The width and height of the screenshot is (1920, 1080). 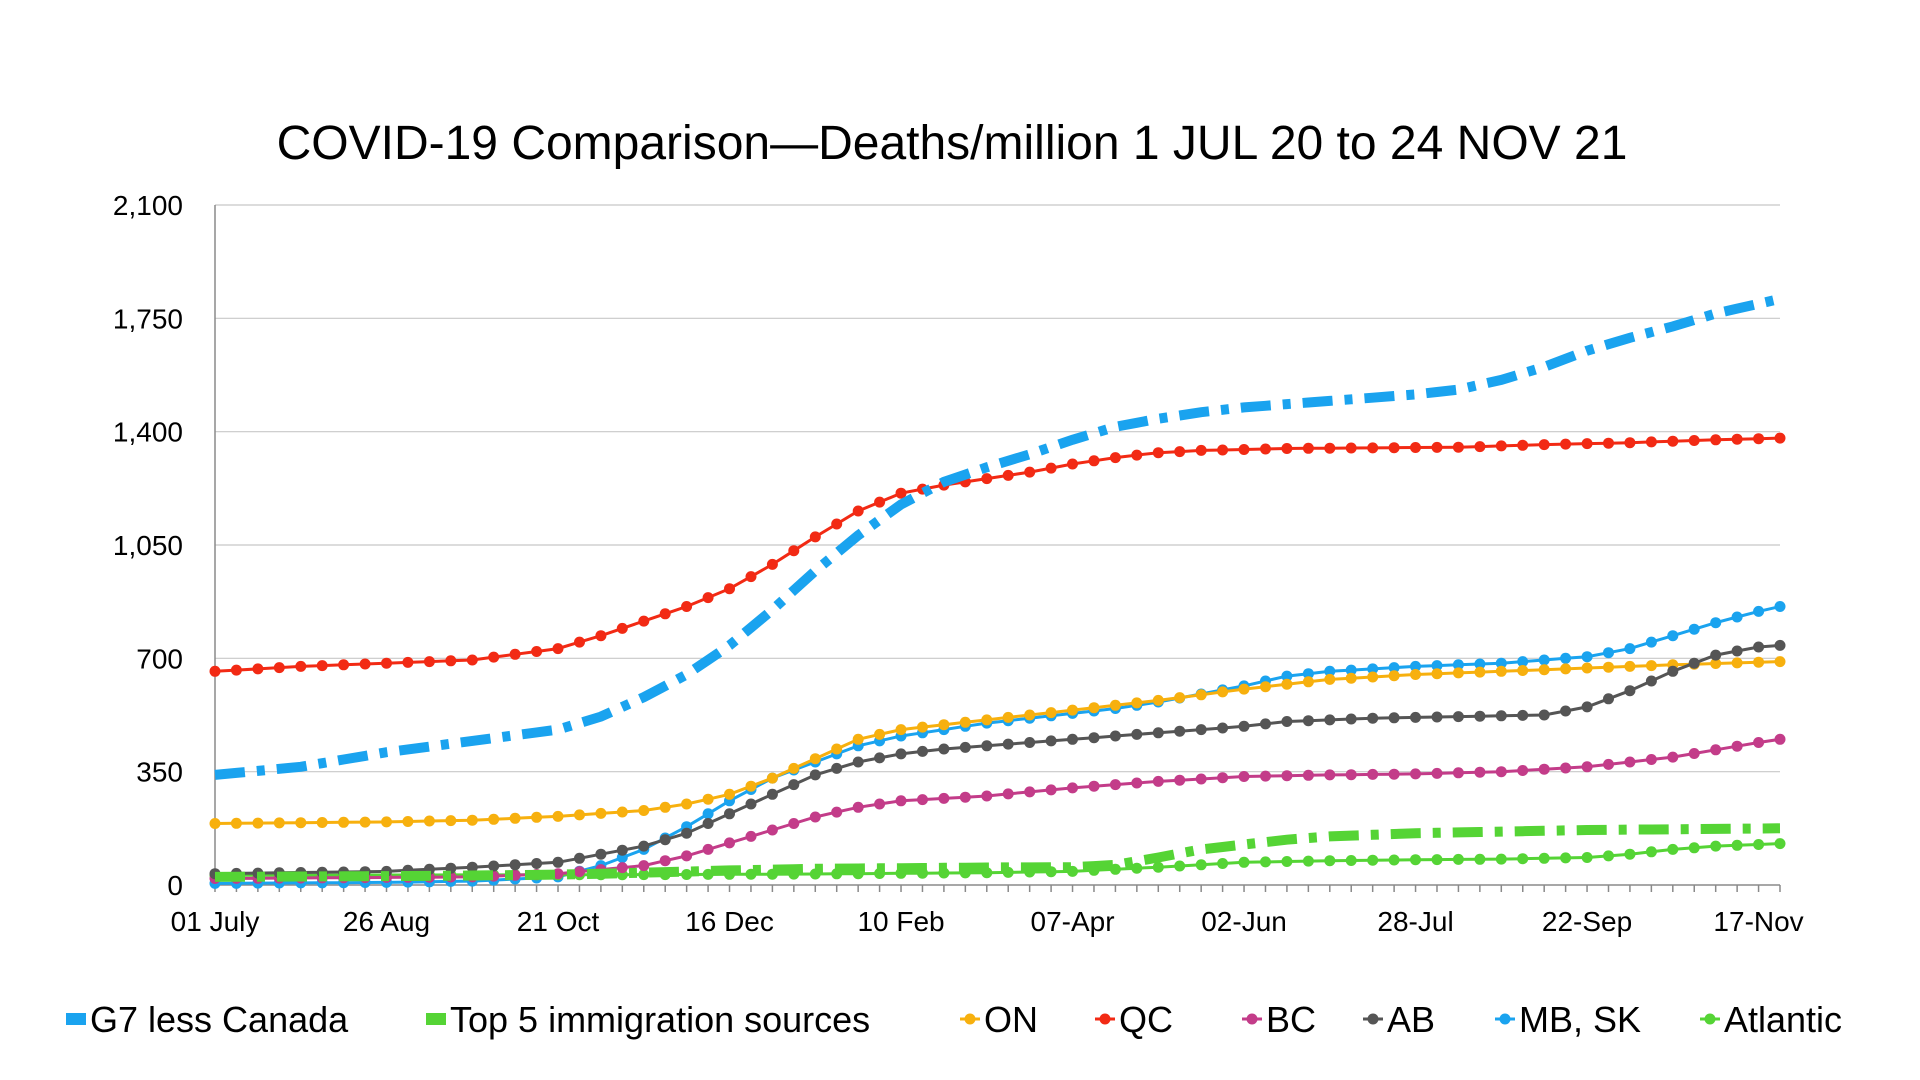 I want to click on legend-label: G7 less Canada, so click(x=219, y=1019).